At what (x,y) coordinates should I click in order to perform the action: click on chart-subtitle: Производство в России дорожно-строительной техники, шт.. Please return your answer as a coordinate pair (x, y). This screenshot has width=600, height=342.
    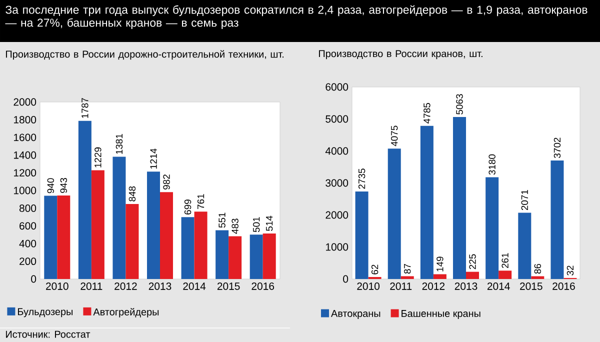
    Looking at the image, I should click on (145, 55).